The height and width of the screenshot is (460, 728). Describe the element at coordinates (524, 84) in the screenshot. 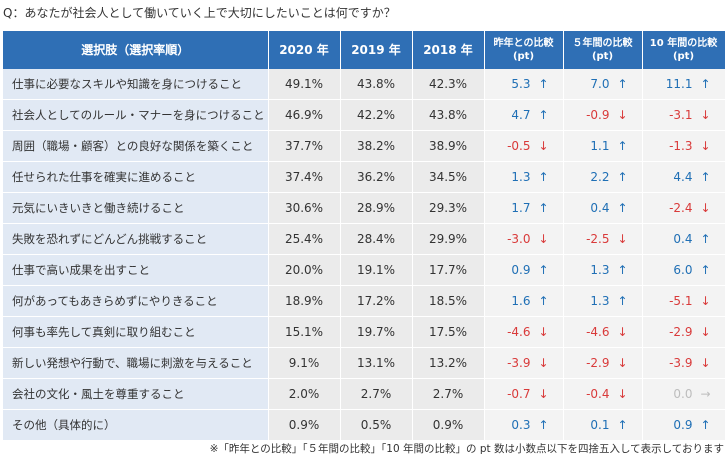

I see `diff-1yr: 5.3 ↑` at that location.